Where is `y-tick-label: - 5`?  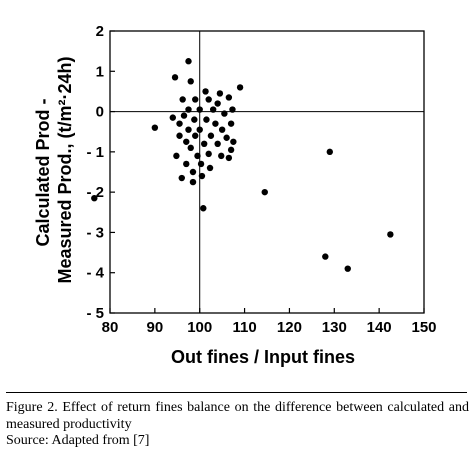
y-tick-label: - 5 is located at coordinates (95, 313).